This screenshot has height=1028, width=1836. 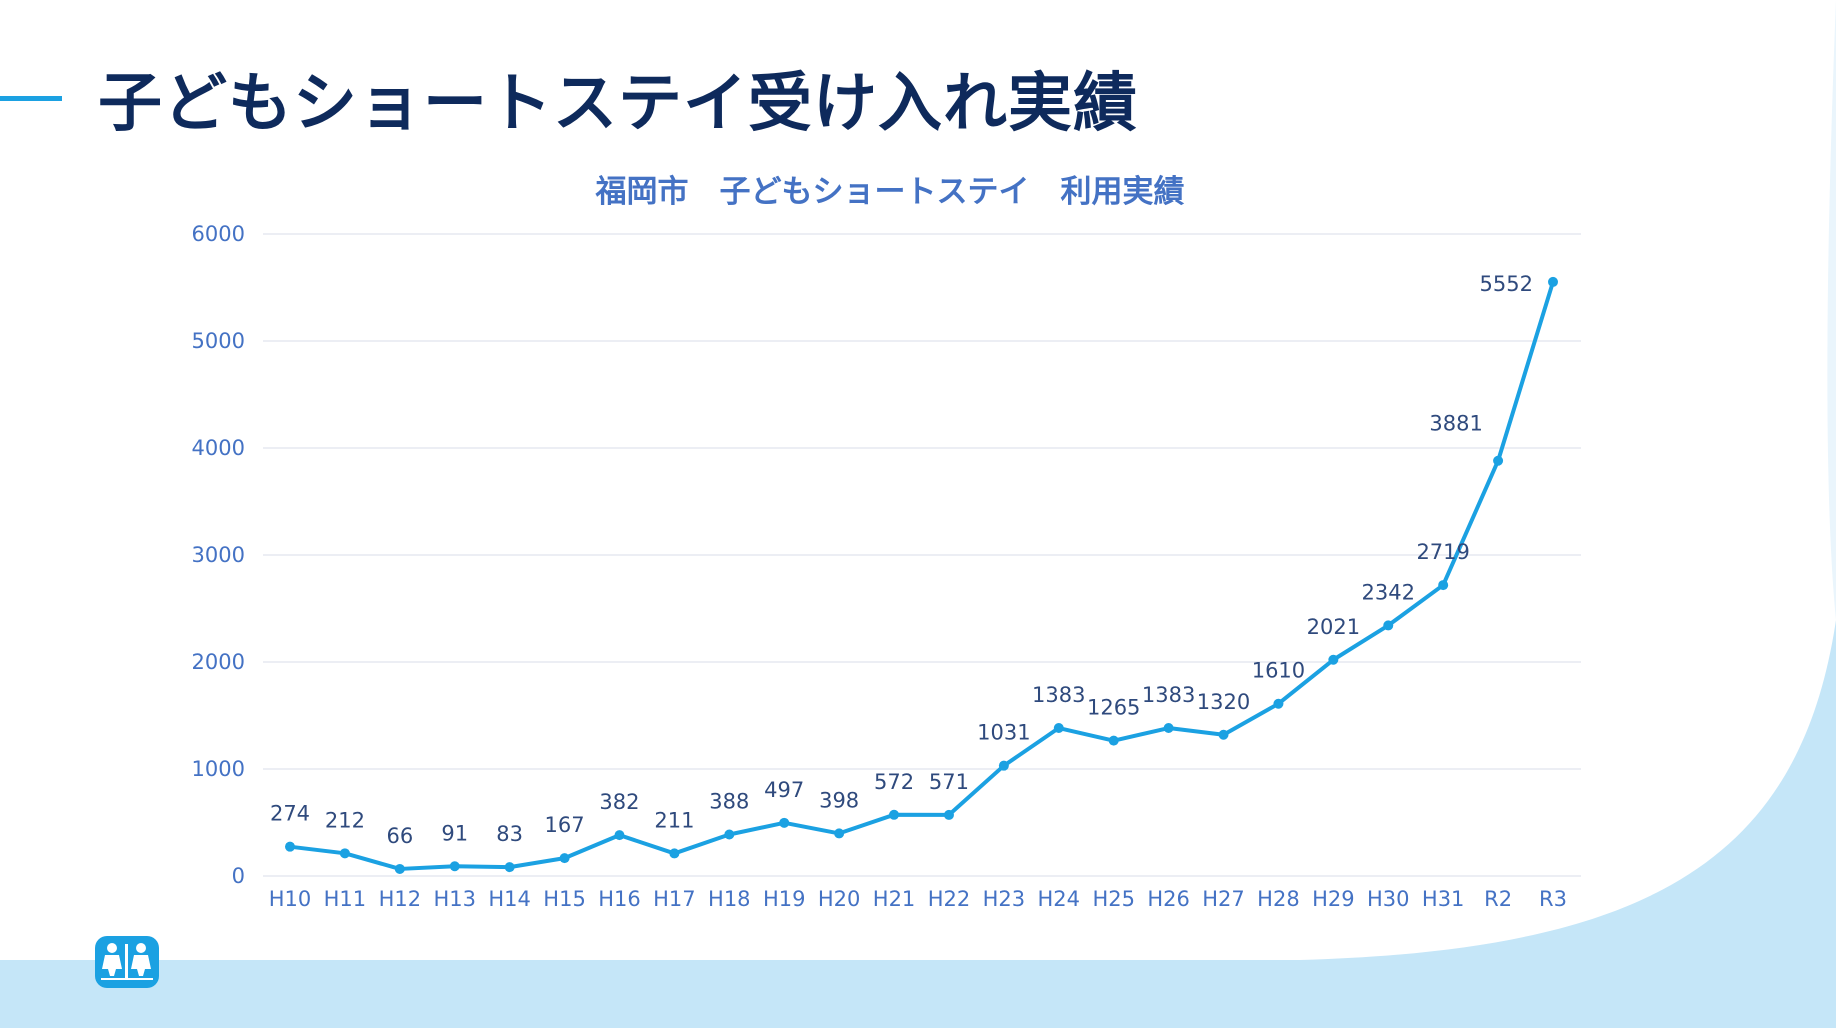 What do you see at coordinates (1223, 702) in the screenshot?
I see `data-label: 1320` at bounding box center [1223, 702].